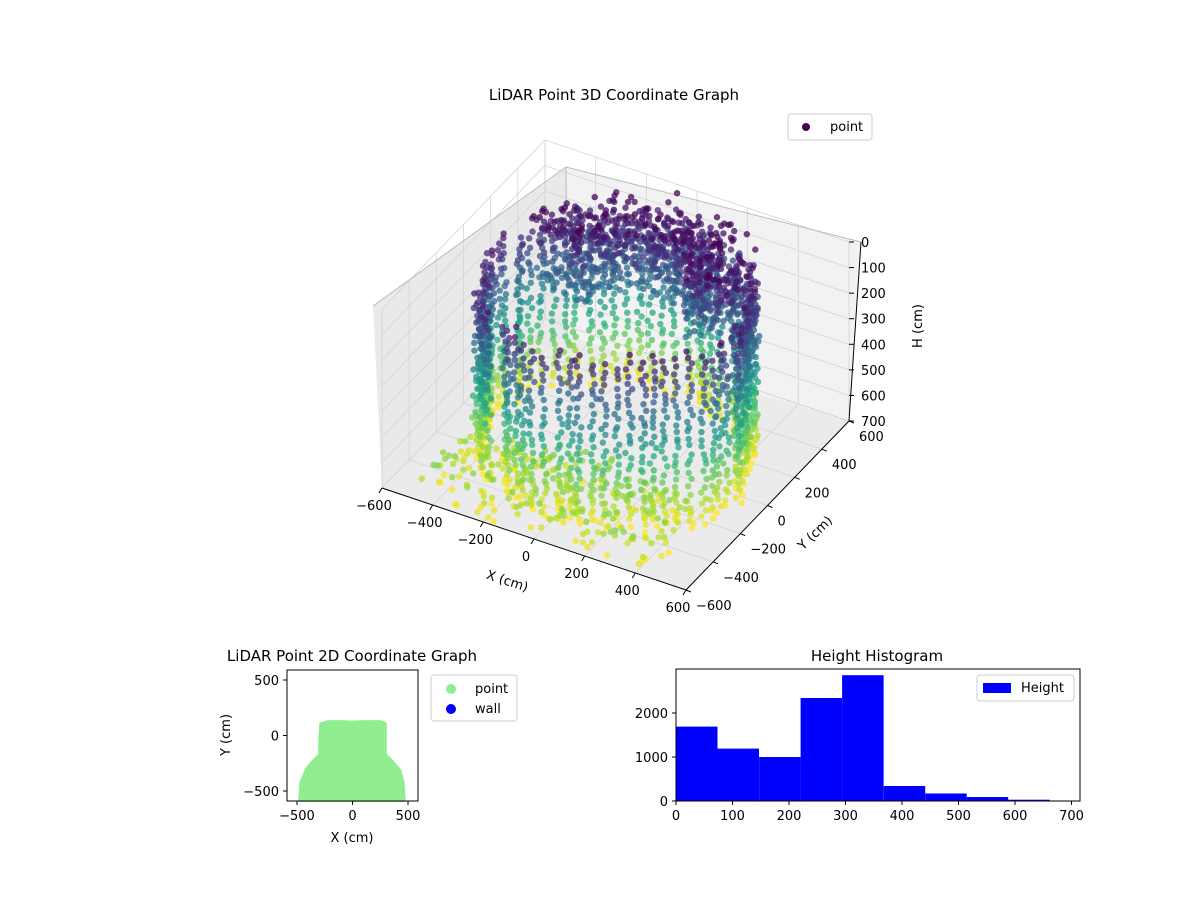 This screenshot has height=900, width=1200. What do you see at coordinates (651, 714) in the screenshot?
I see `y-tick-label: 2000` at bounding box center [651, 714].